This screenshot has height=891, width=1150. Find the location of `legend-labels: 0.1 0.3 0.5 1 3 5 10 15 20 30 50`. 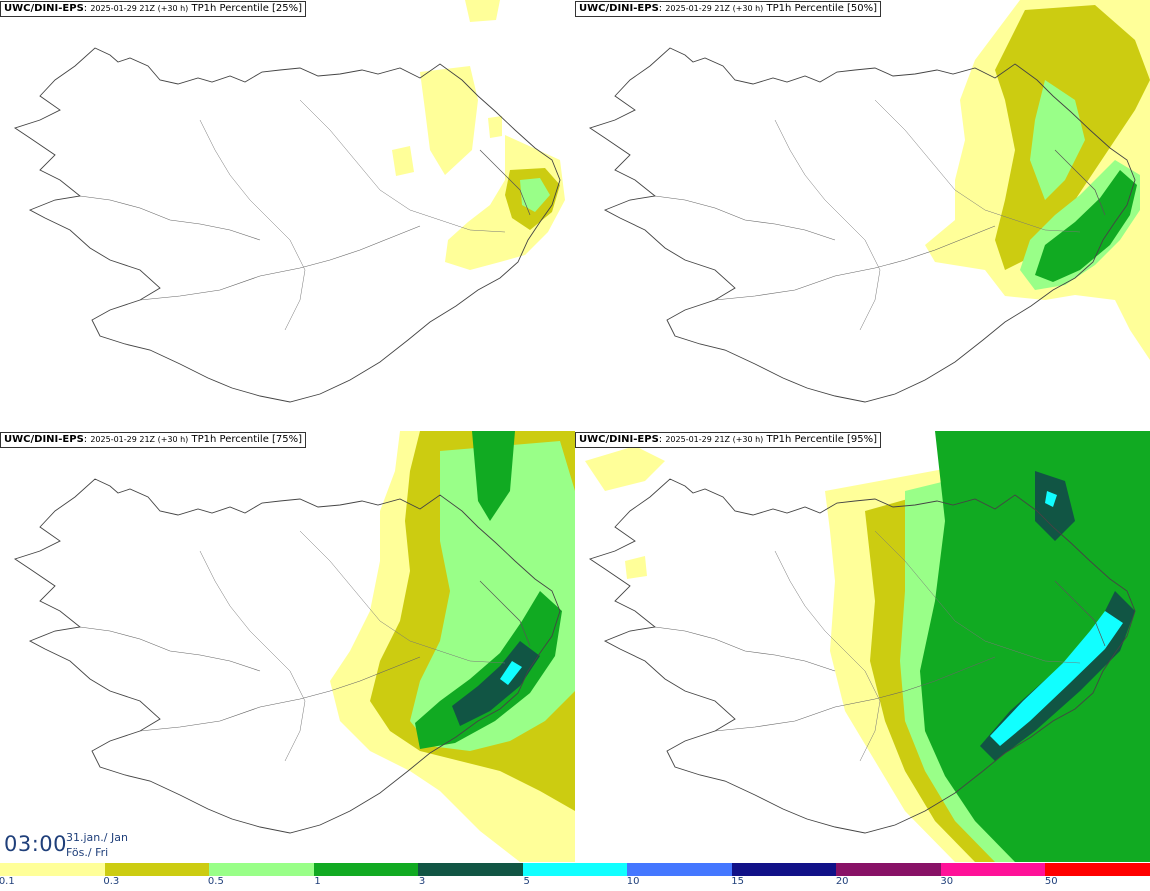

legend-labels: 0.1 0.3 0.5 1 3 5 10 15 20 30 50 is located at coordinates (575, 883).